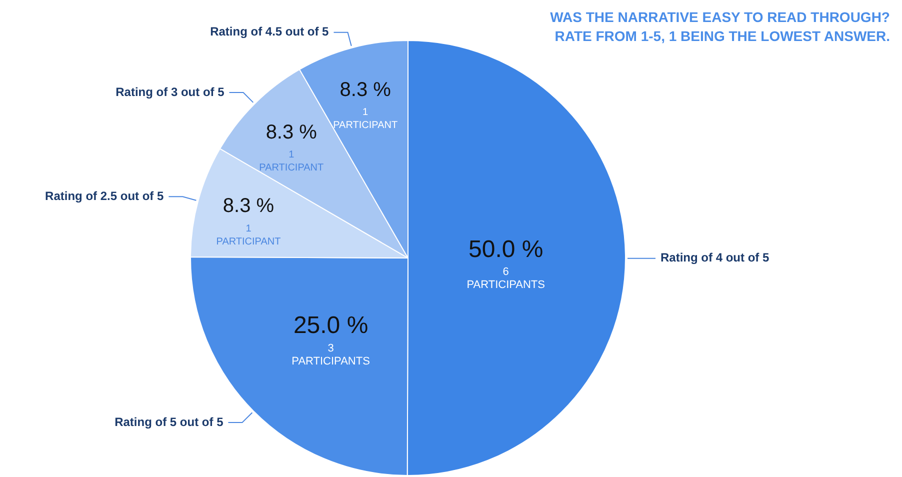 This screenshot has height=477, width=902. Describe the element at coordinates (270, 31) in the screenshot. I see `slice-label: Rating of 4.5 out of 5` at that location.